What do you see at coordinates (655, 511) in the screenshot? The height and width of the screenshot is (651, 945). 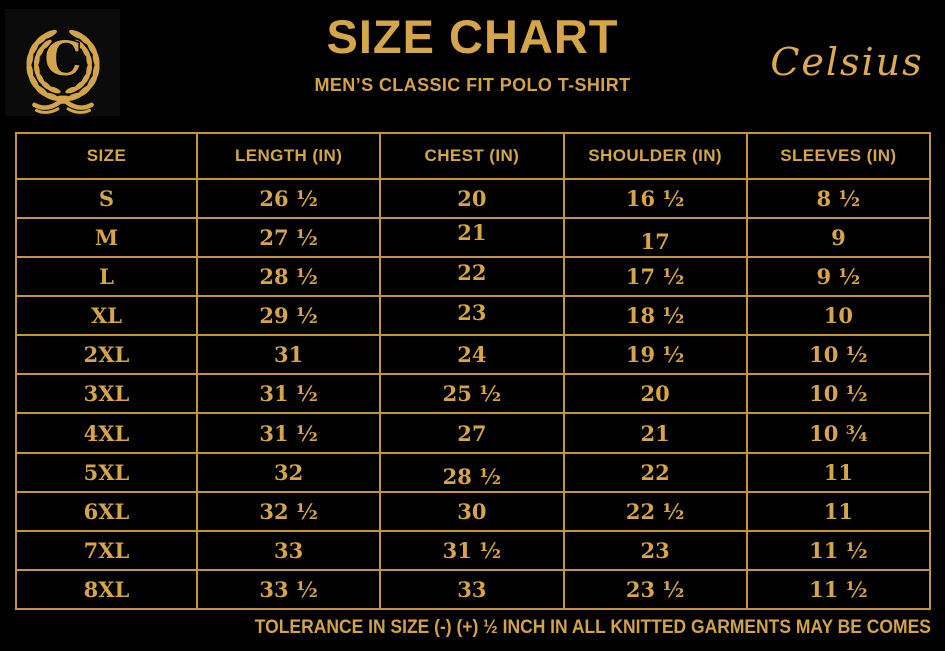 I see `shoulder-cell: 22 ½` at bounding box center [655, 511].